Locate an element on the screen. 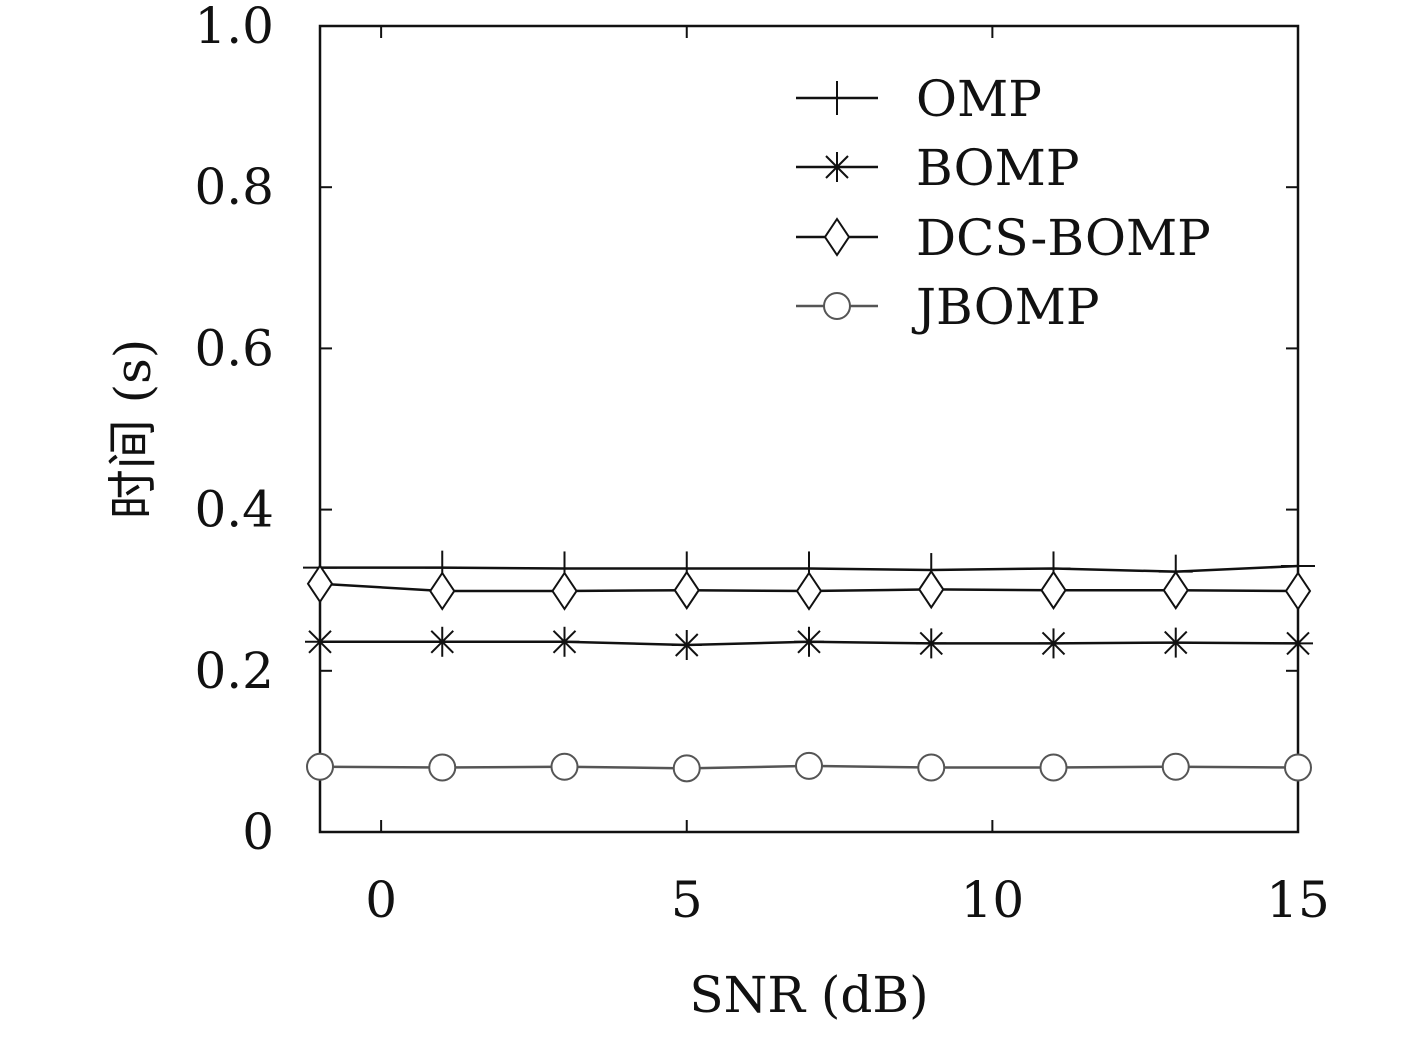 The height and width of the screenshot is (1037, 1417). x-axis-title: SNR (dB) is located at coordinates (808, 995).